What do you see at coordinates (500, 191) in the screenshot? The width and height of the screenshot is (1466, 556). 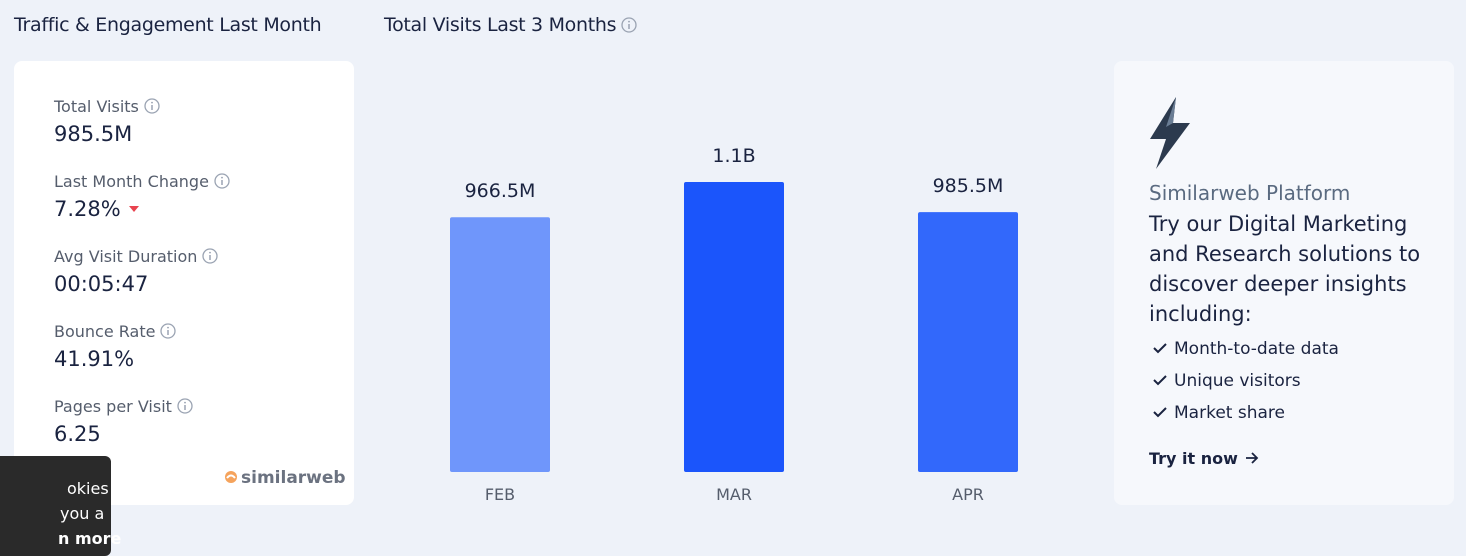 I see `value-label: 966.5M` at bounding box center [500, 191].